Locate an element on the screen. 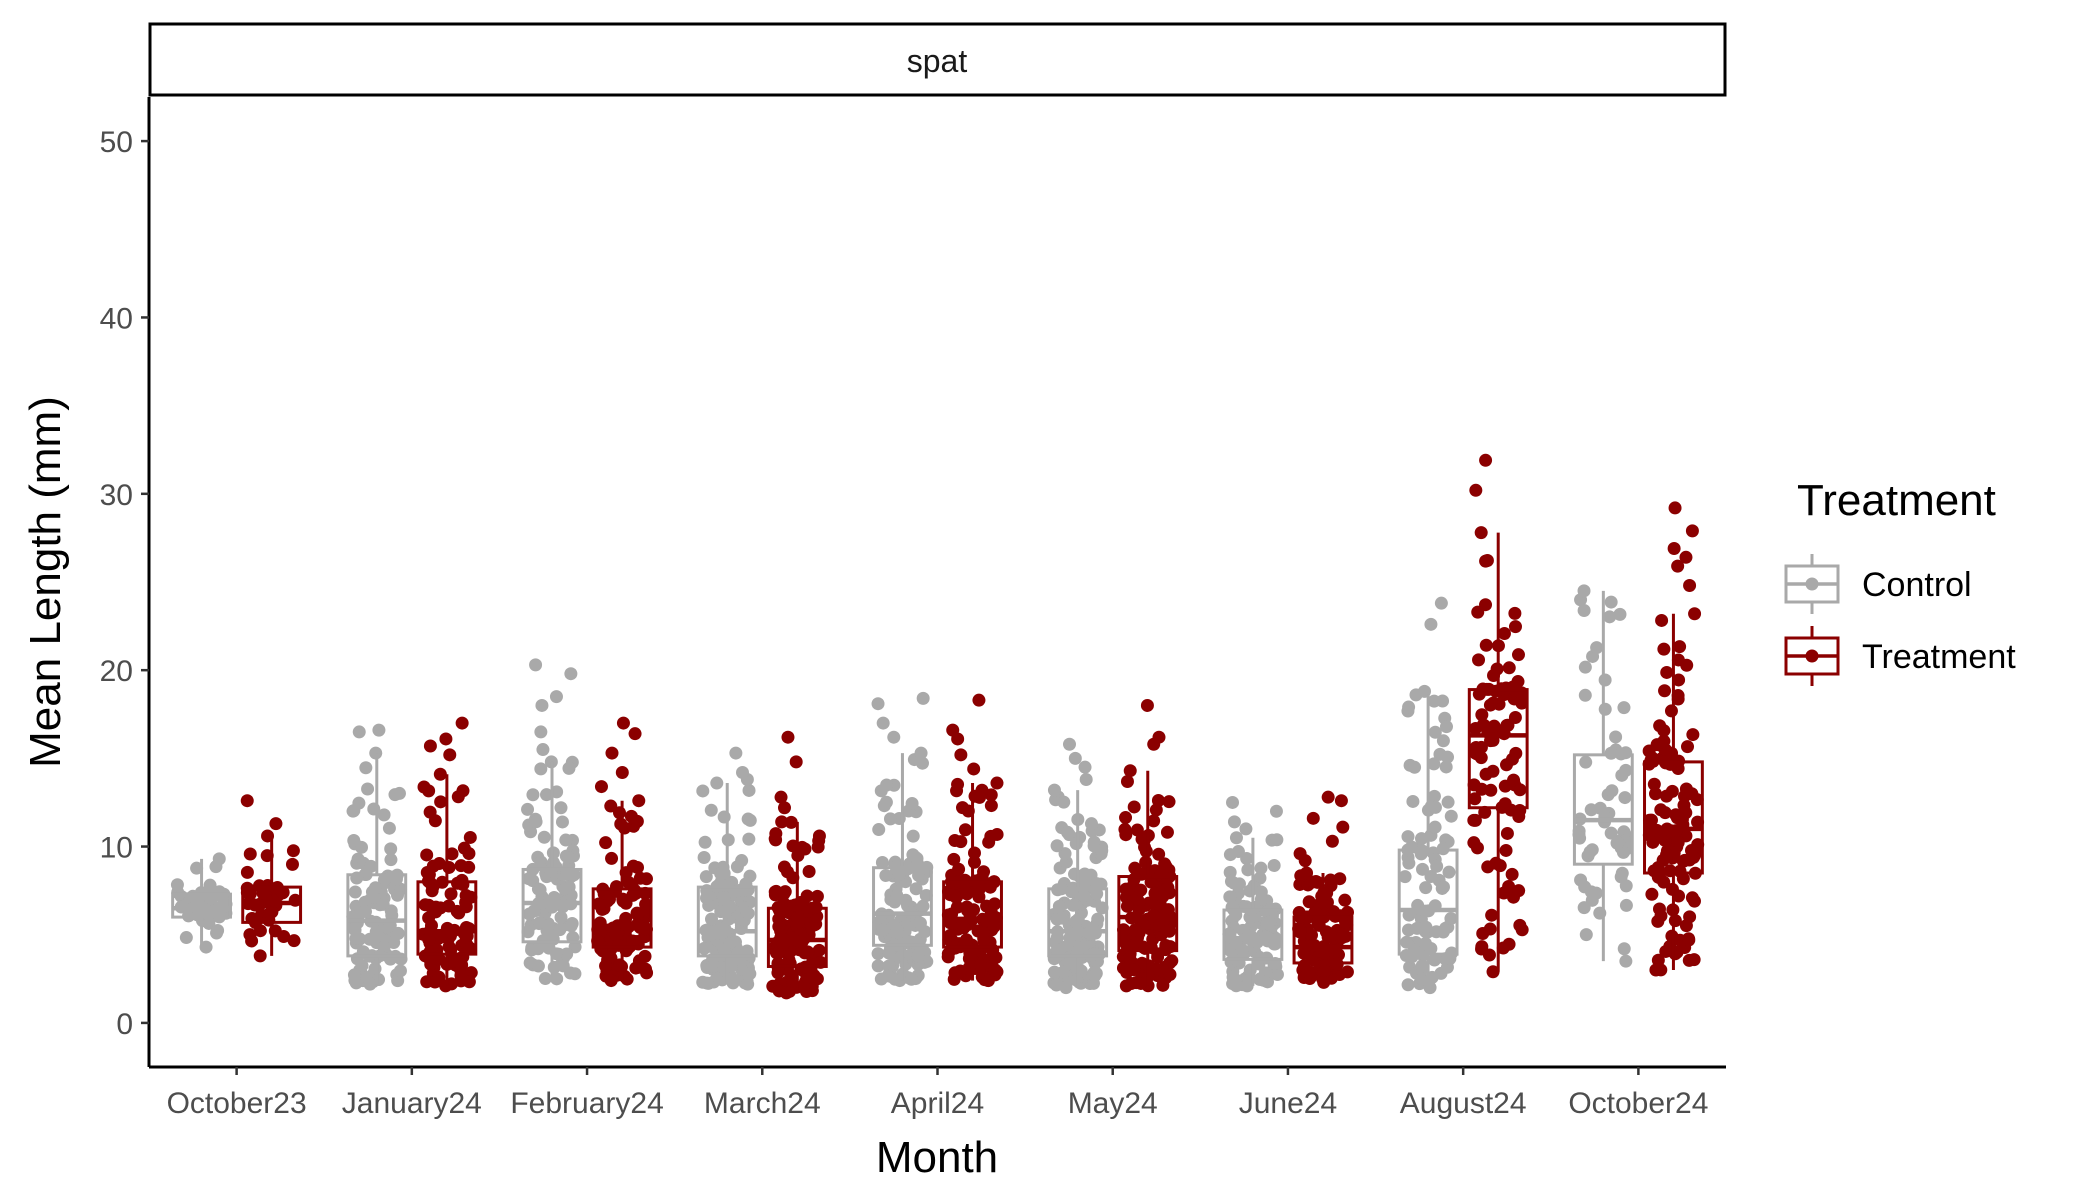  x-tick-label: August24 is located at coordinates (1463, 1103).